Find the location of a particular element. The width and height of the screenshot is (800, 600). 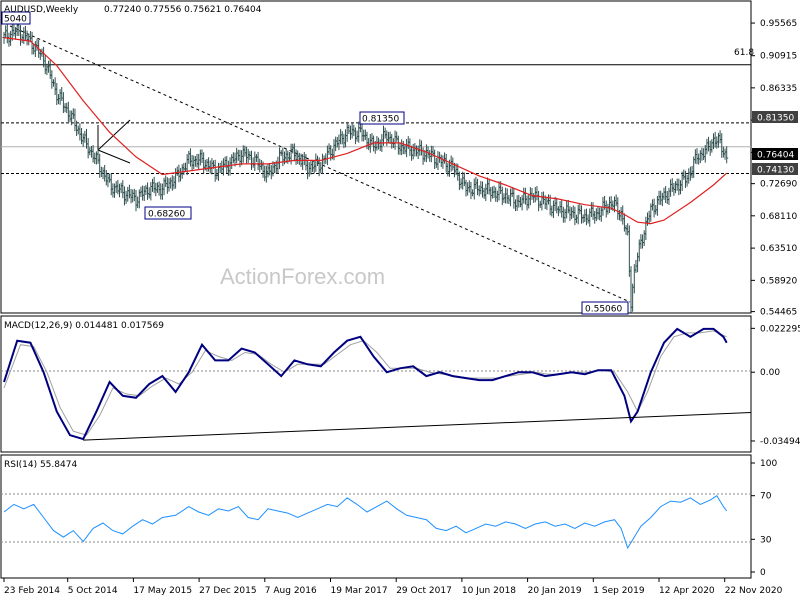

tag-current: 0.76404 is located at coordinates (775, 154).